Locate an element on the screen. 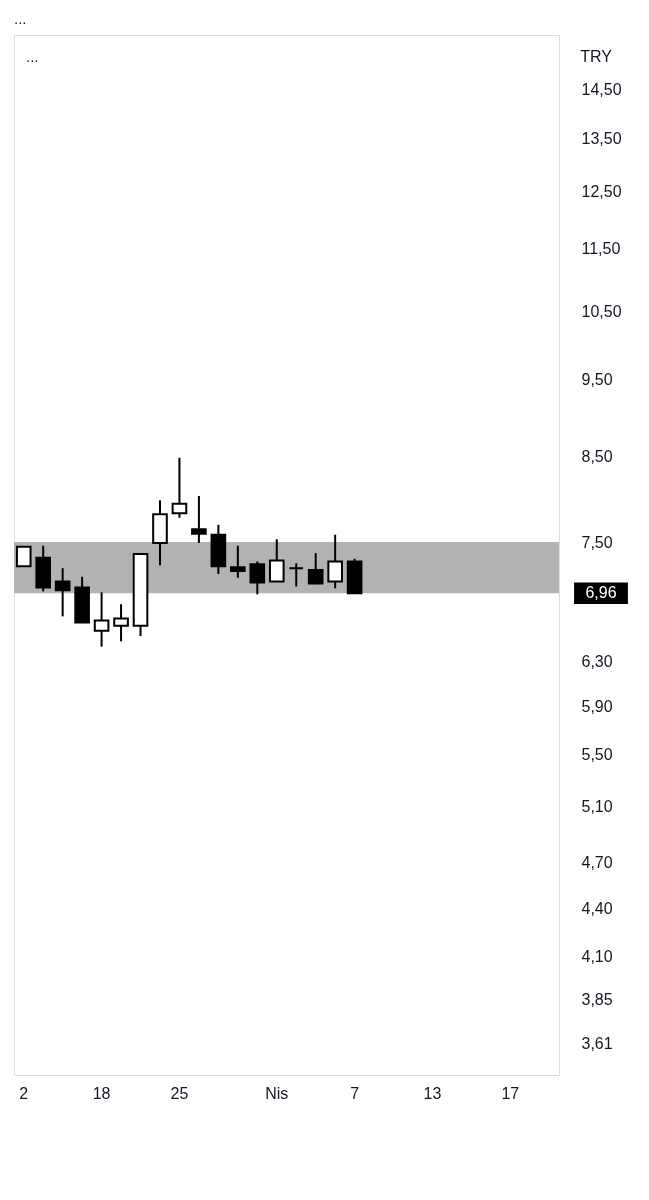 The height and width of the screenshot is (1200, 649). x-tick-label: 2 is located at coordinates (24, 1093).